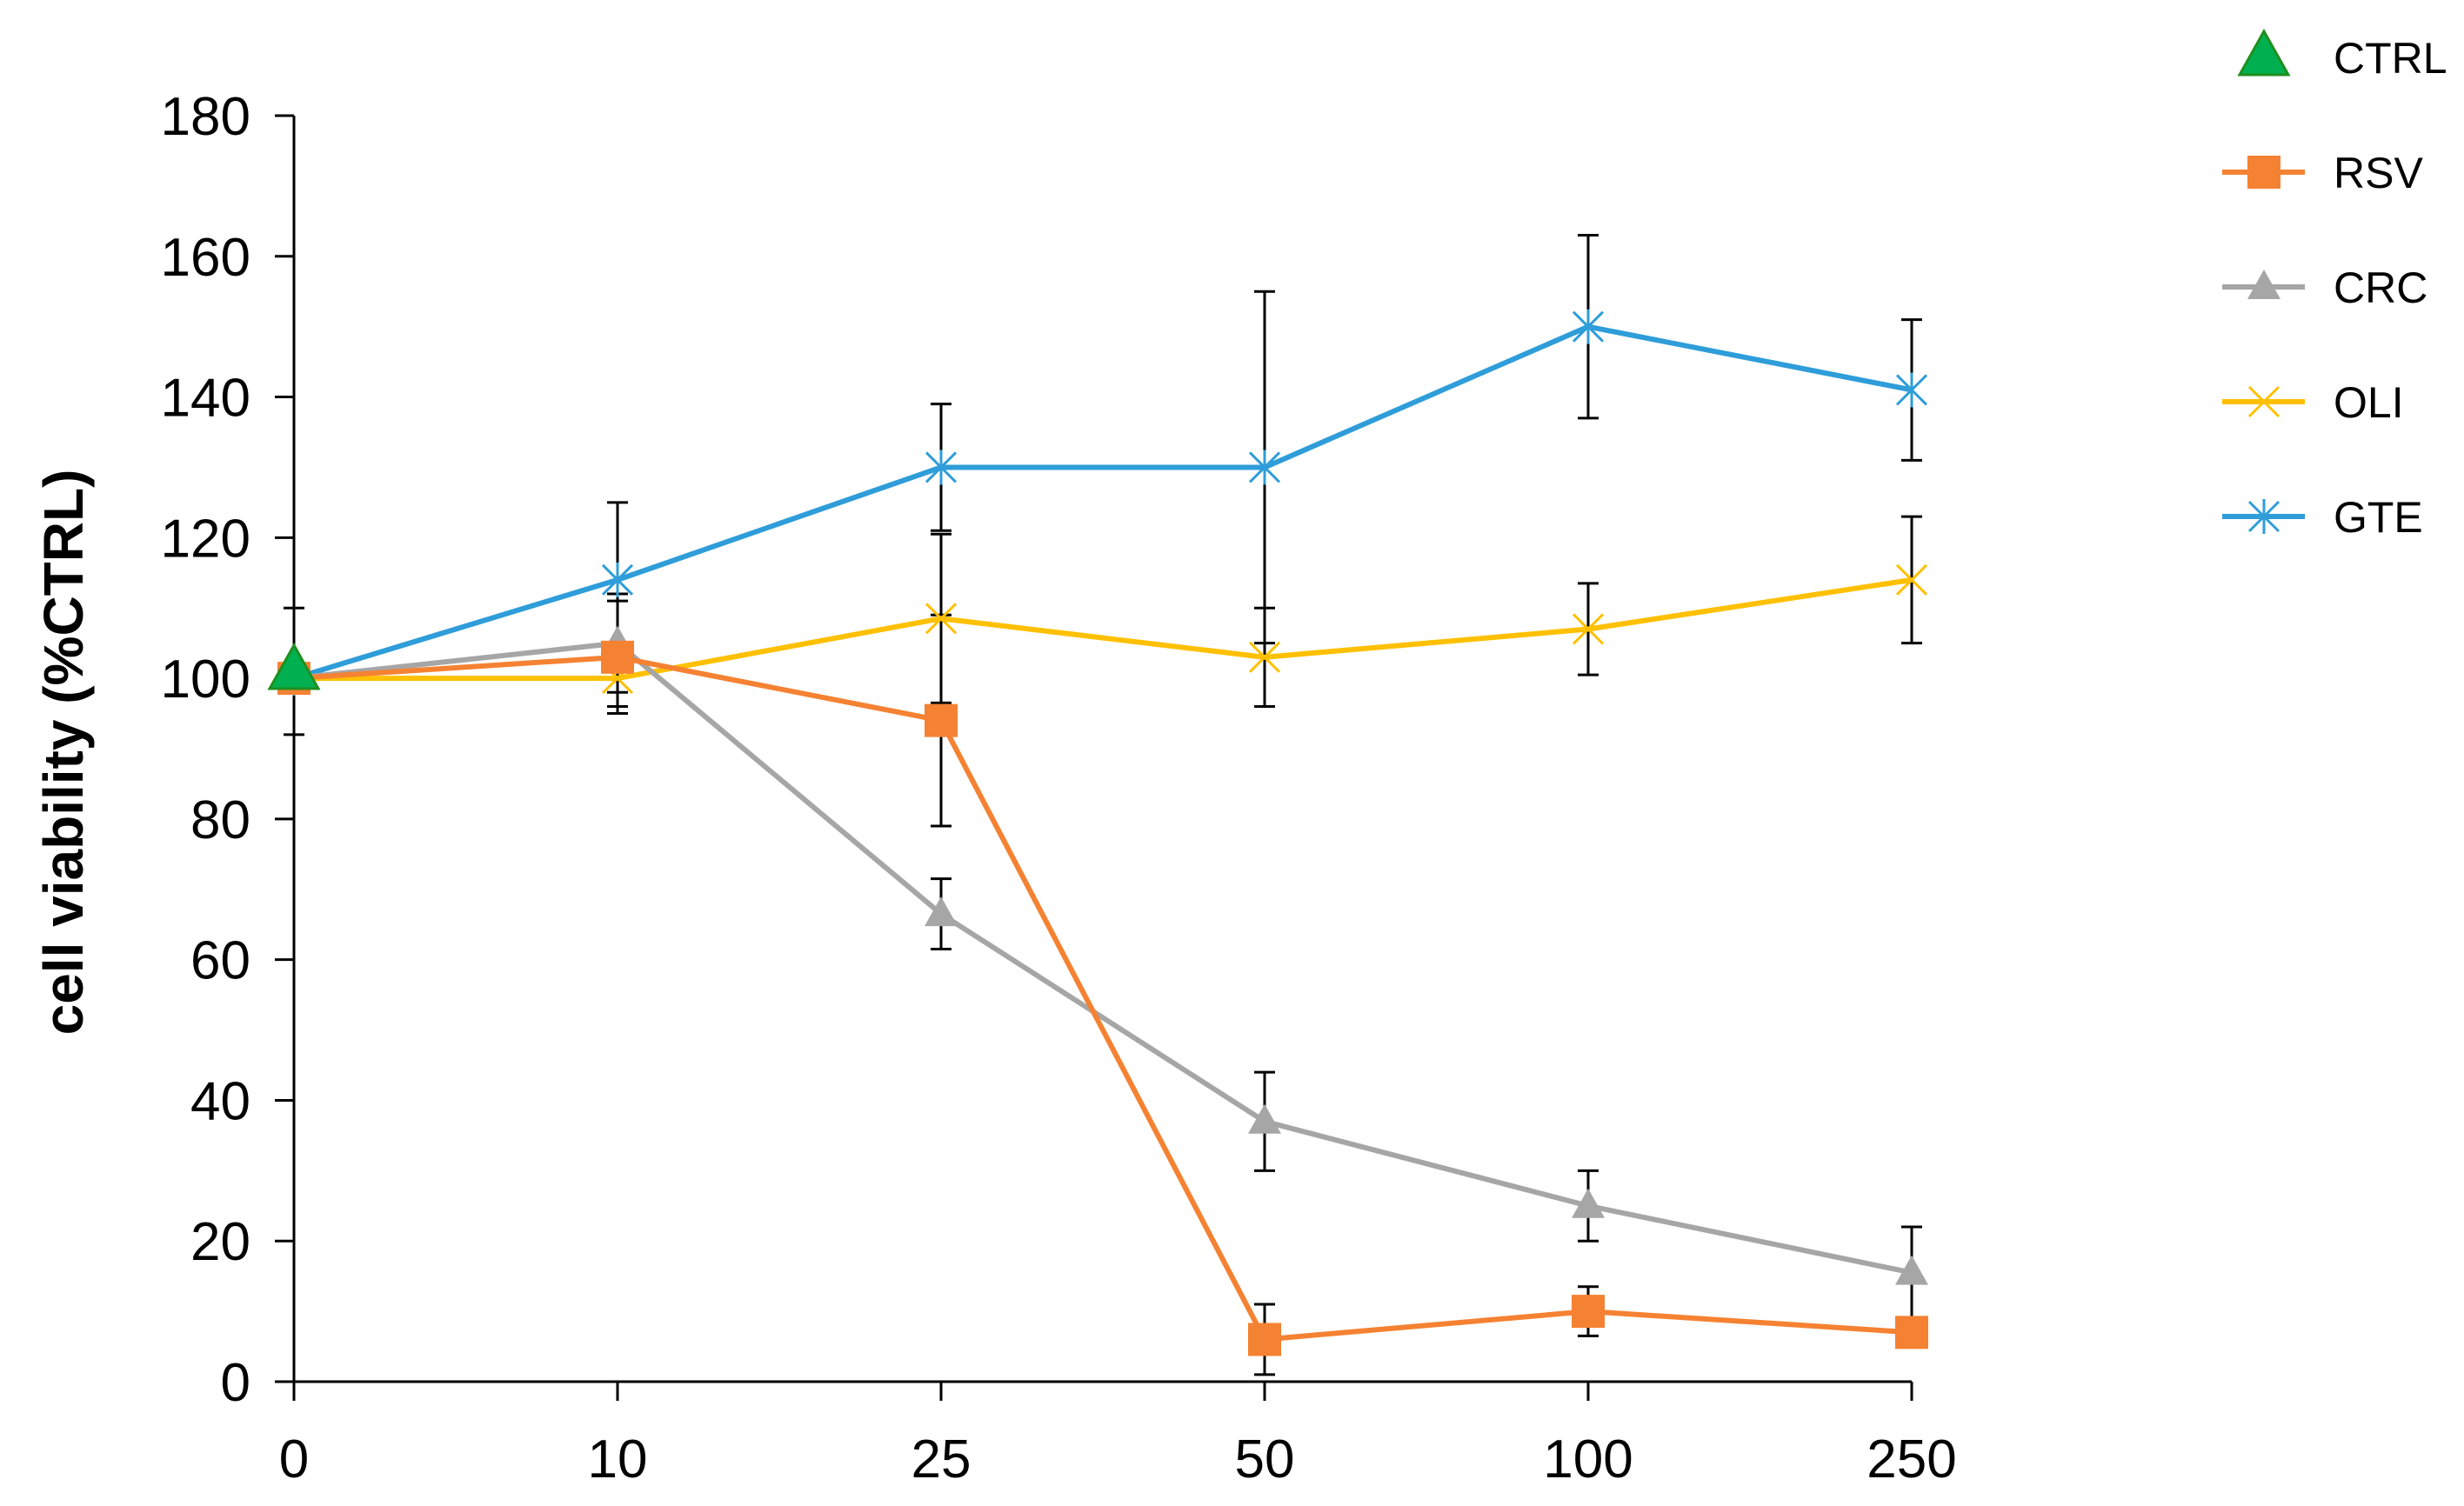  Describe the element at coordinates (2378, 517) in the screenshot. I see `legend-label: GTE` at that location.